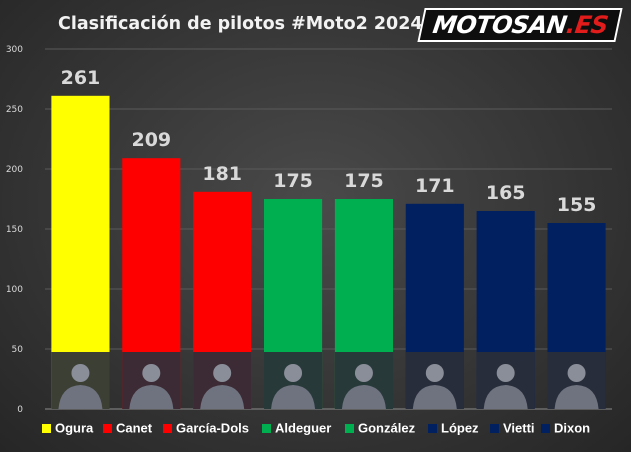 This screenshot has width=631, height=452. What do you see at coordinates (81, 78) in the screenshot?
I see `data-label: 261` at bounding box center [81, 78].